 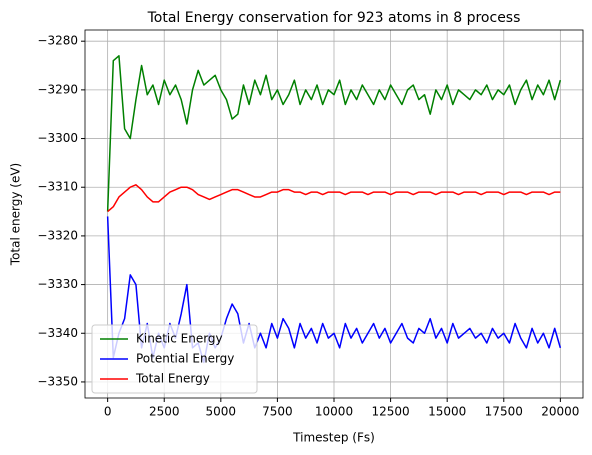 I want to click on y-tick-label: −3330, so click(x=57, y=284).